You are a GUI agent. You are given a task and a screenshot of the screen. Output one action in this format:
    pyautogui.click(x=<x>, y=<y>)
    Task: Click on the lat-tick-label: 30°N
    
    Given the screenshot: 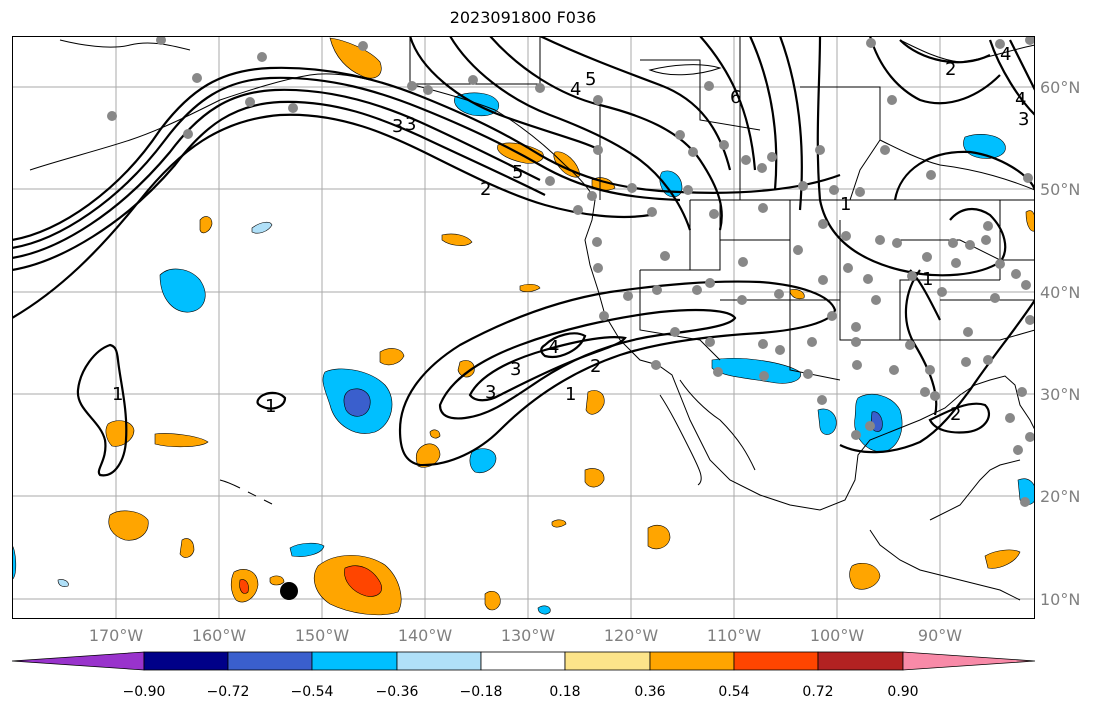 What is the action you would take?
    pyautogui.click(x=1060, y=394)
    